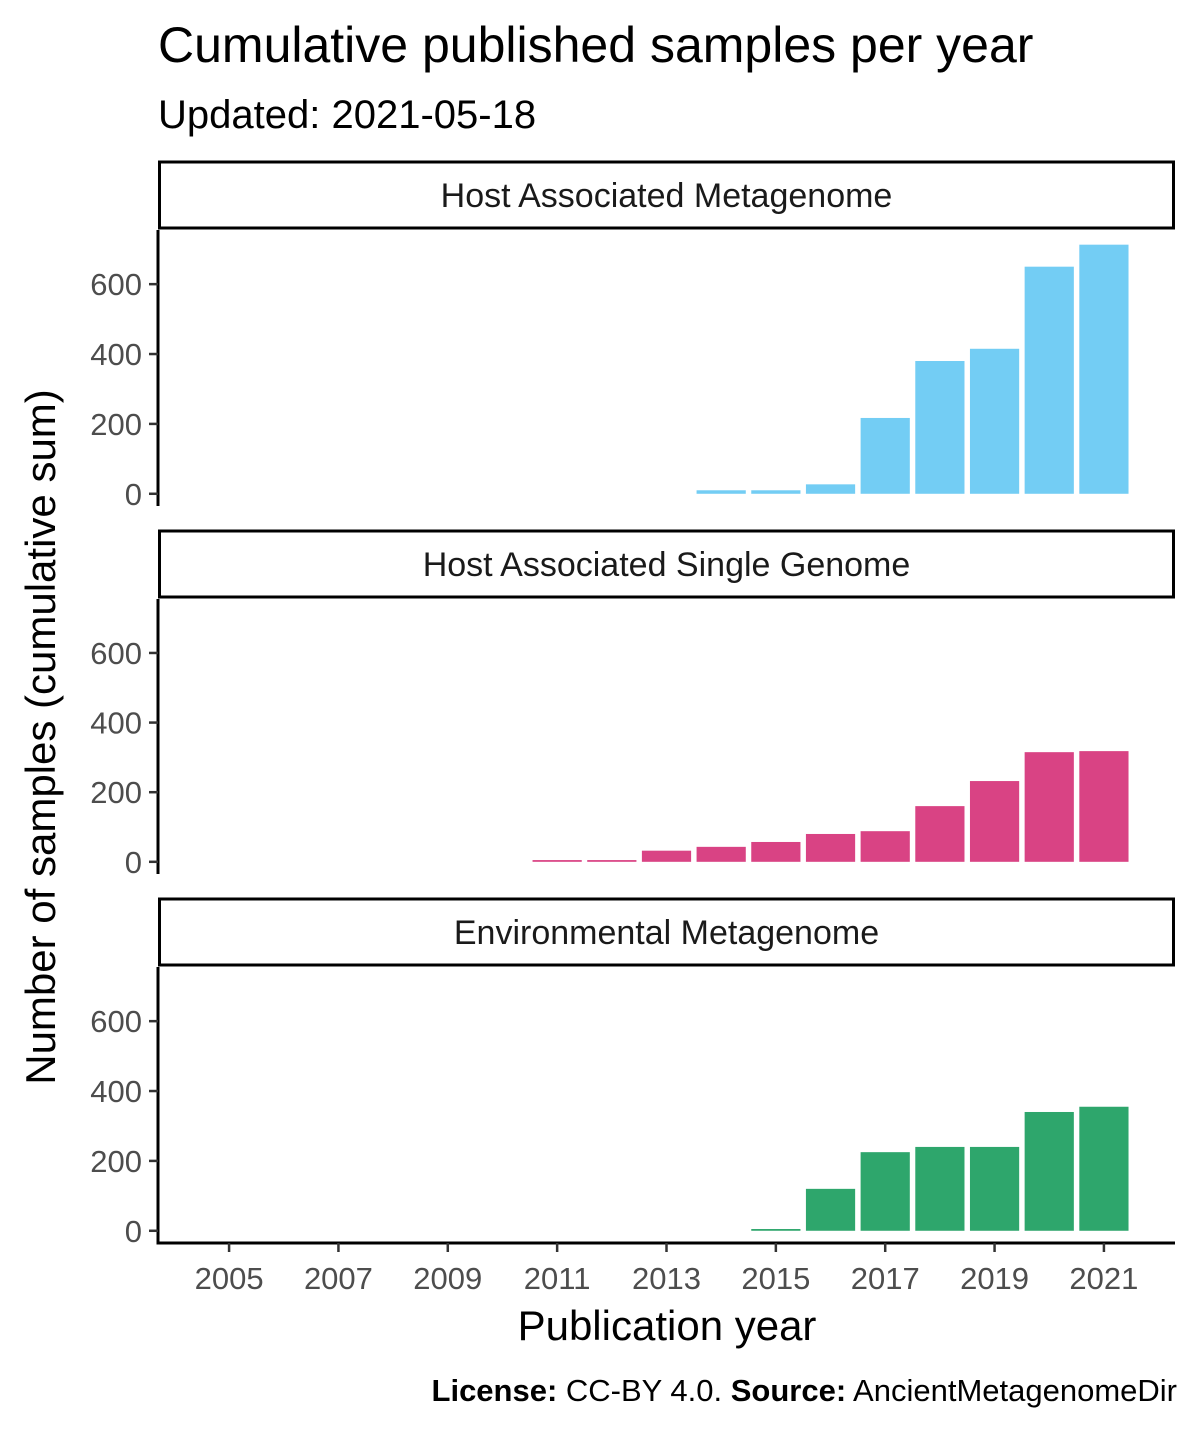  Describe the element at coordinates (40, 737) in the screenshot. I see `y-axis-title: Number of samples (cumulative sum)` at that location.